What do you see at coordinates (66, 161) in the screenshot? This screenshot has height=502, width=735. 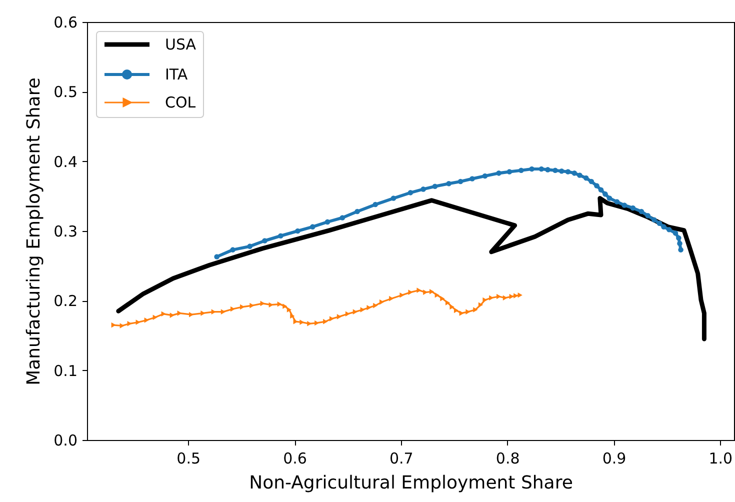 I see `y-tick-label: 0.4` at bounding box center [66, 161].